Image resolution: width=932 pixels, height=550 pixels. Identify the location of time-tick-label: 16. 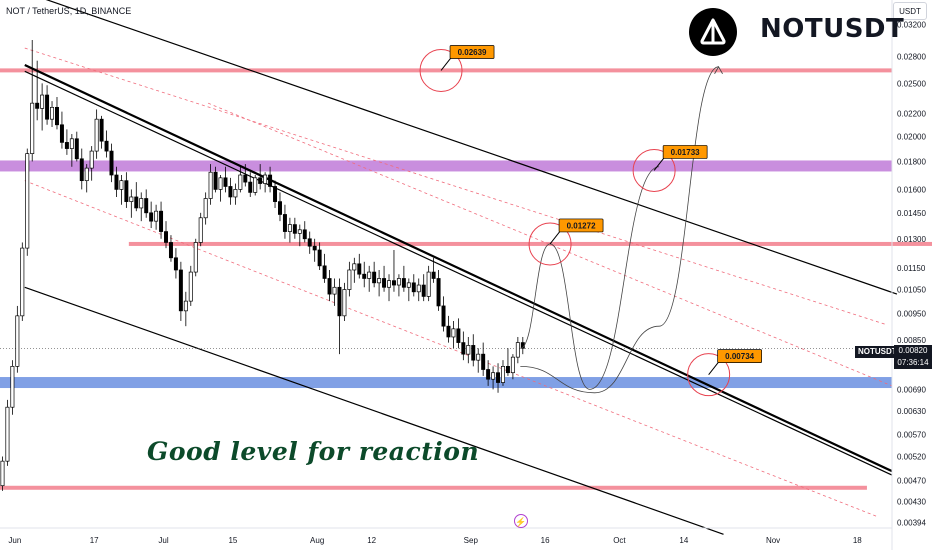
(545, 540).